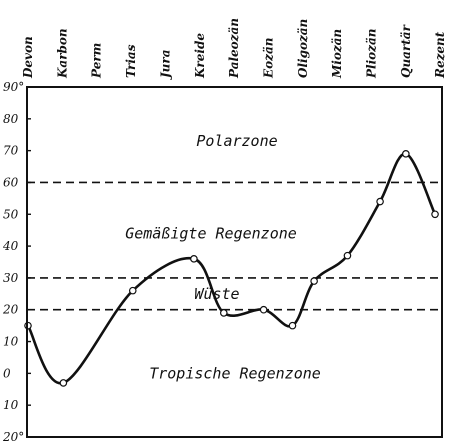  Describe the element at coordinates (13, 87) in the screenshot. I see `y-tick-label: 90°` at that location.